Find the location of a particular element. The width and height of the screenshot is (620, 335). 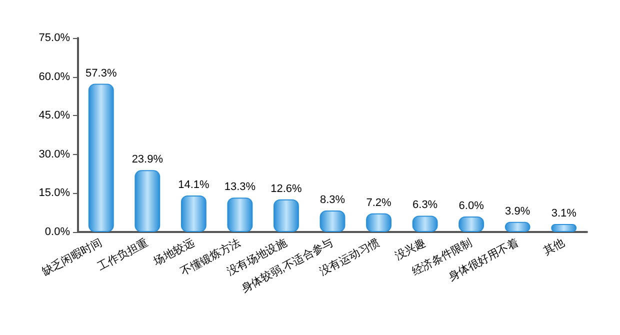

data-label: 6.3% is located at coordinates (425, 205).